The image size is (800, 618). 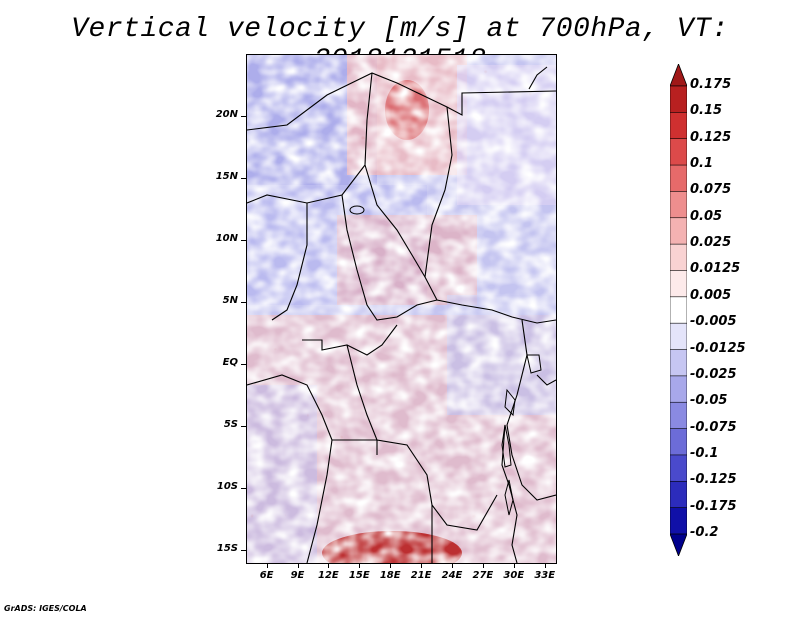 I want to click on colorbar-label: -0.005, so click(x=713, y=322).